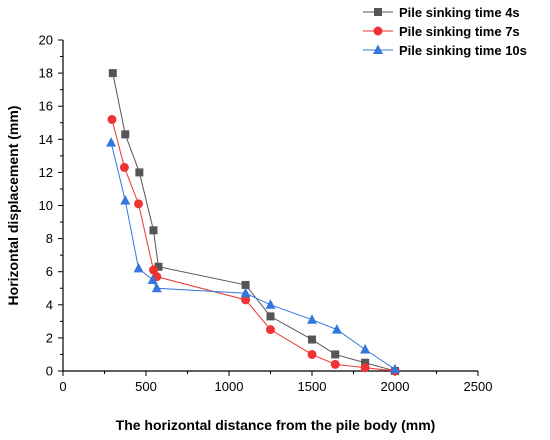 The image size is (550, 440). I want to click on y-tick-label: 20, so click(46, 40).